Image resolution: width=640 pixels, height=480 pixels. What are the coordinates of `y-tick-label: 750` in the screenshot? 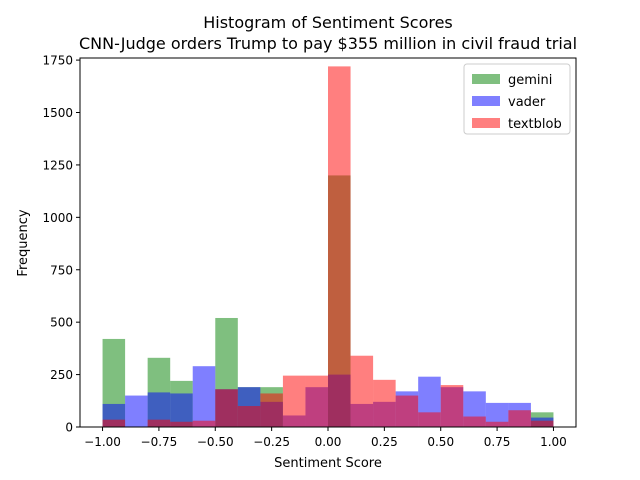 It's located at (61, 270).